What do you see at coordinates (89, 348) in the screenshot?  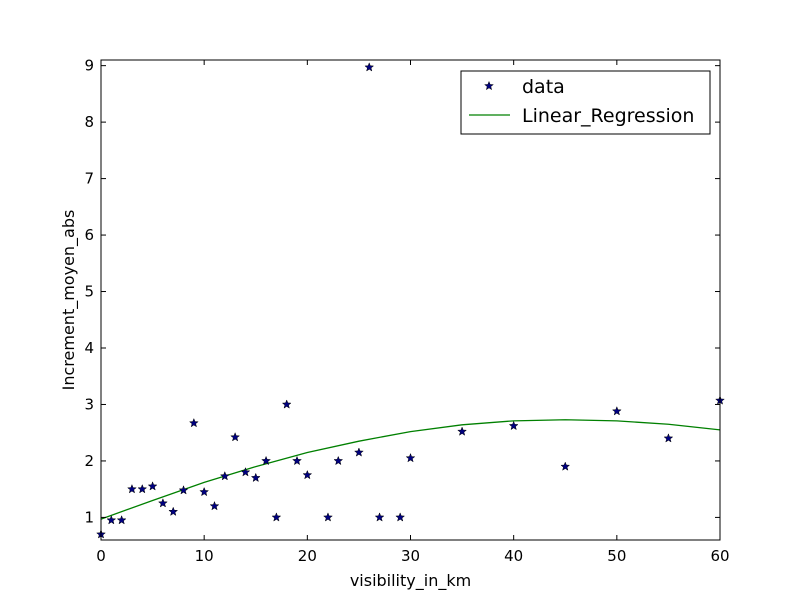 I see `y-tick-label: 4` at bounding box center [89, 348].